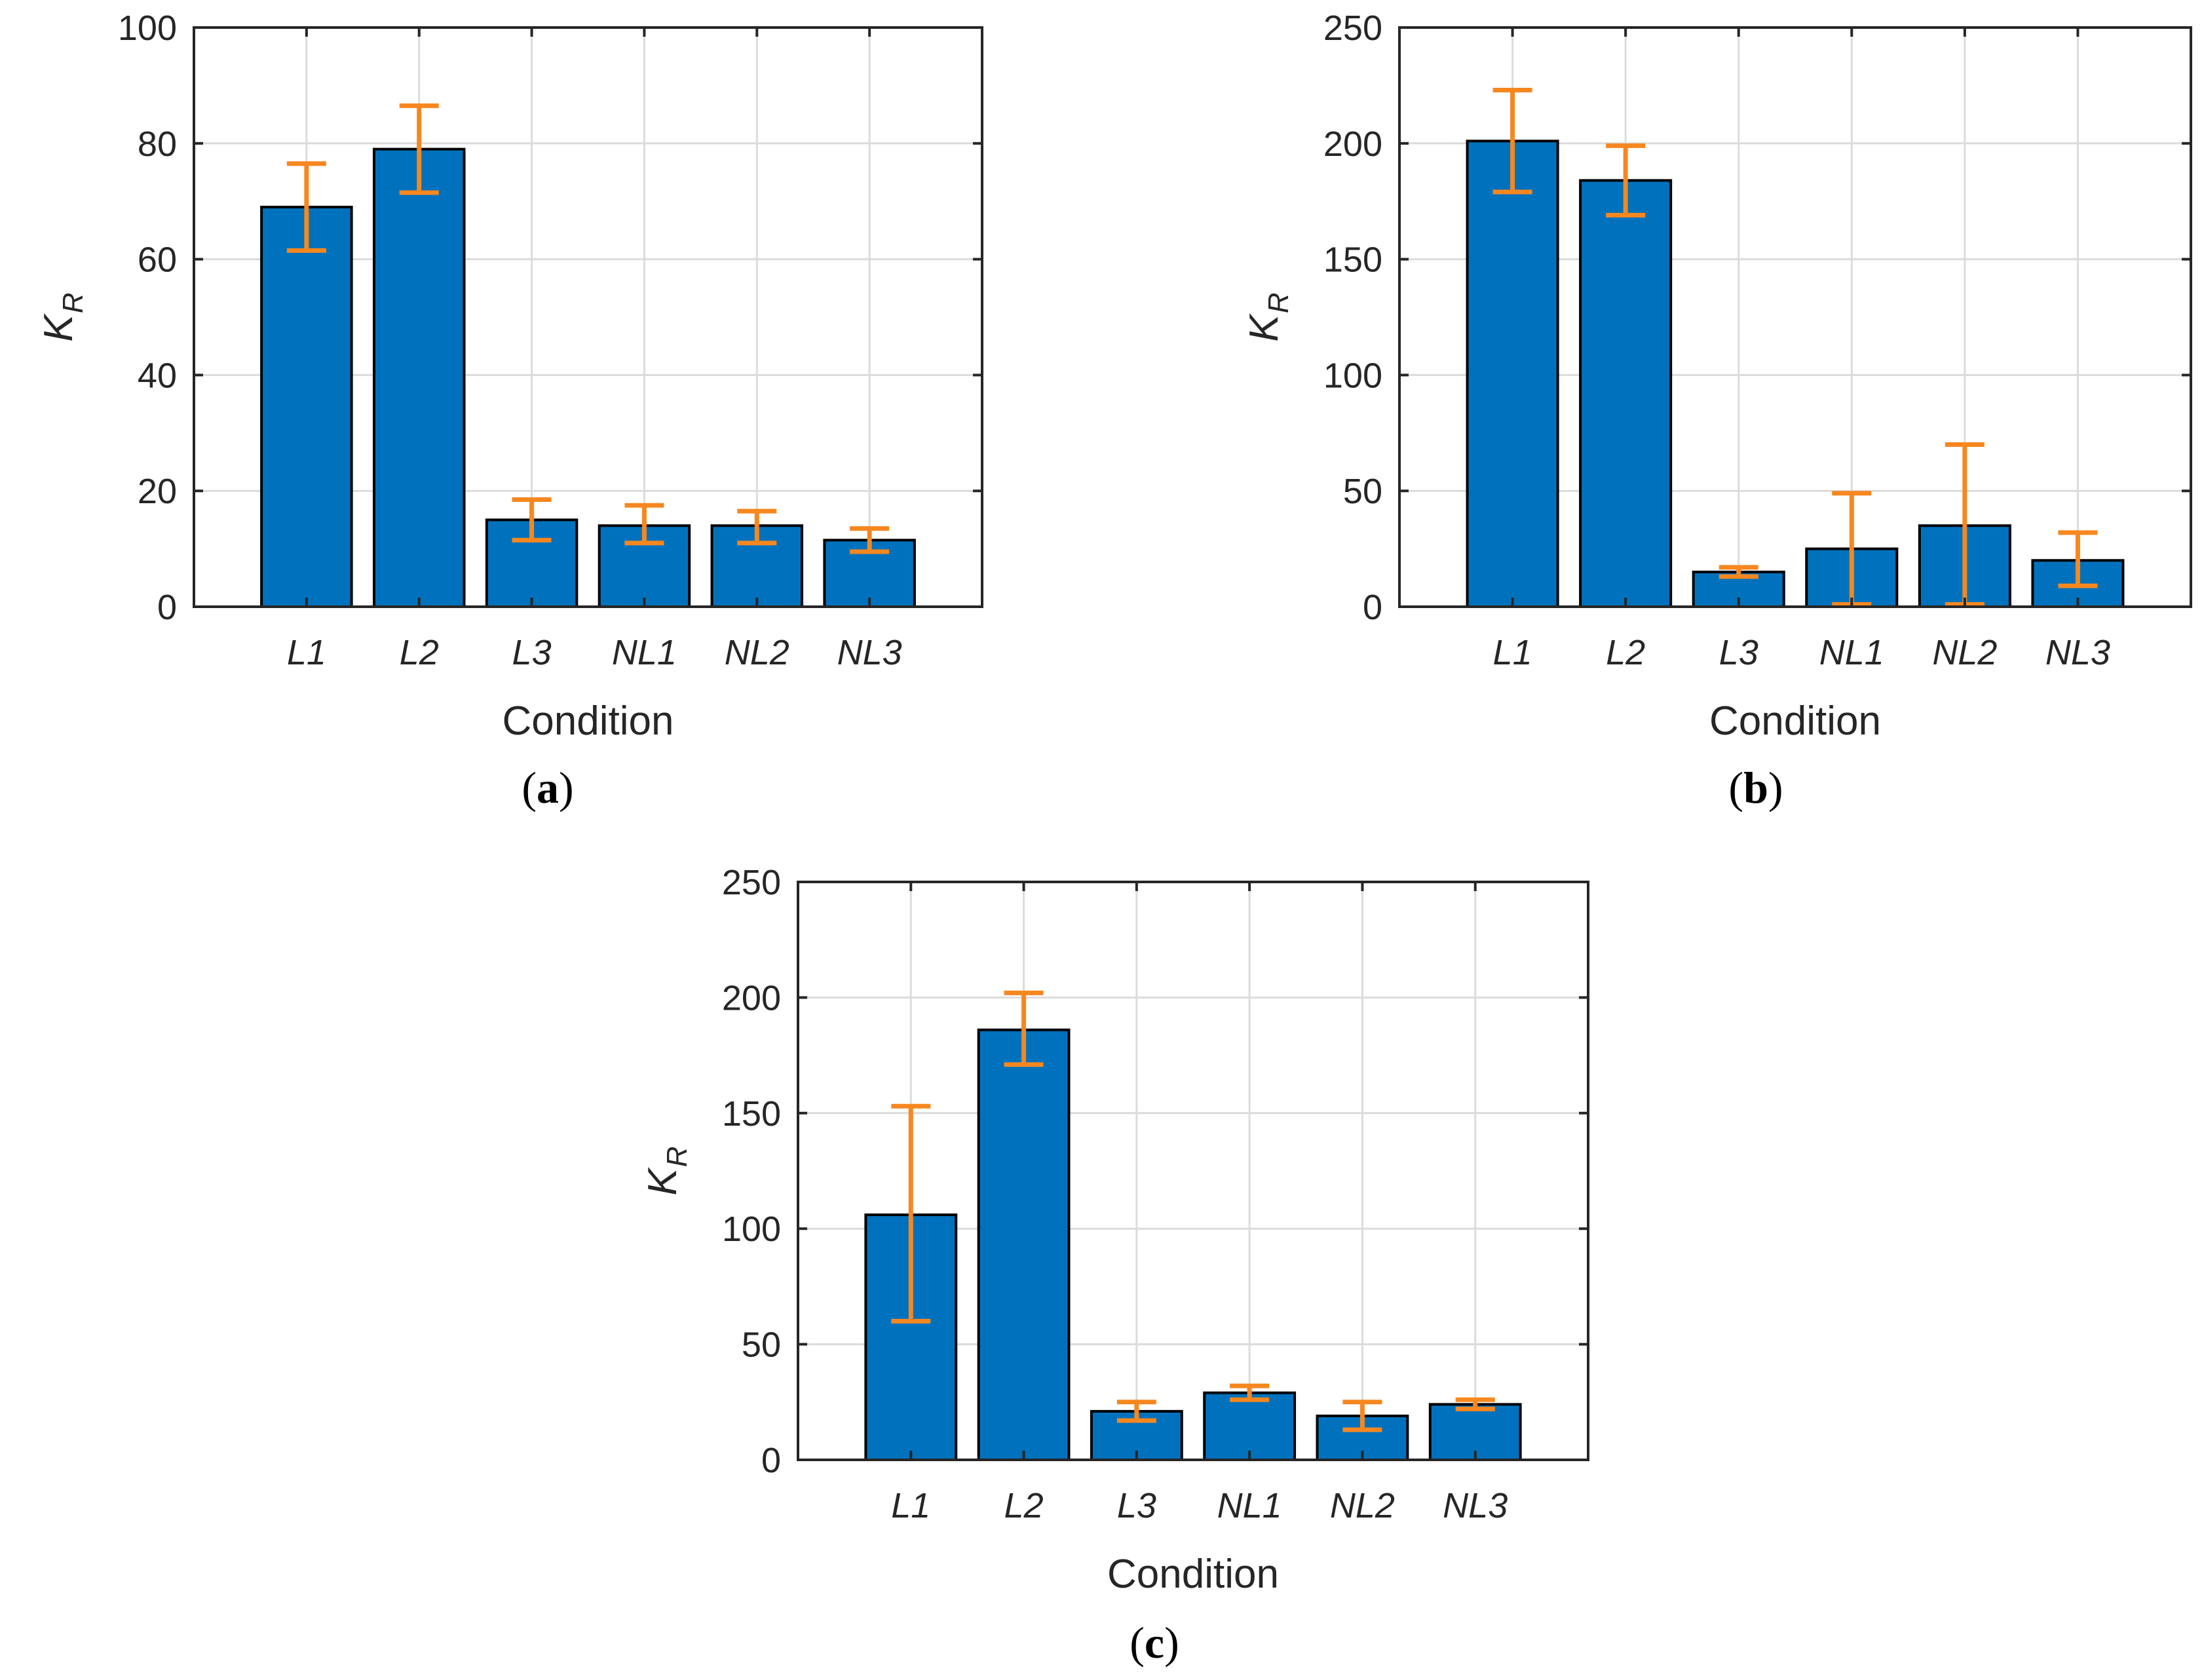 This screenshot has height=1680, width=2204. I want to click on y-tick-label: 60, so click(157, 260).